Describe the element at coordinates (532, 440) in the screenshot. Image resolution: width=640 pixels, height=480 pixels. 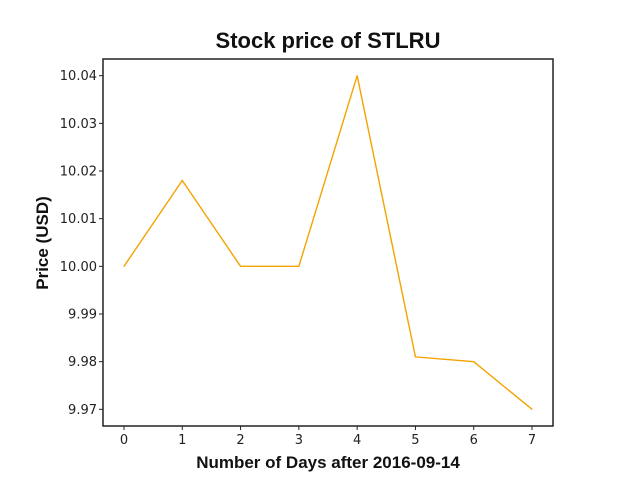
I see `x-tick-label: 7` at that location.